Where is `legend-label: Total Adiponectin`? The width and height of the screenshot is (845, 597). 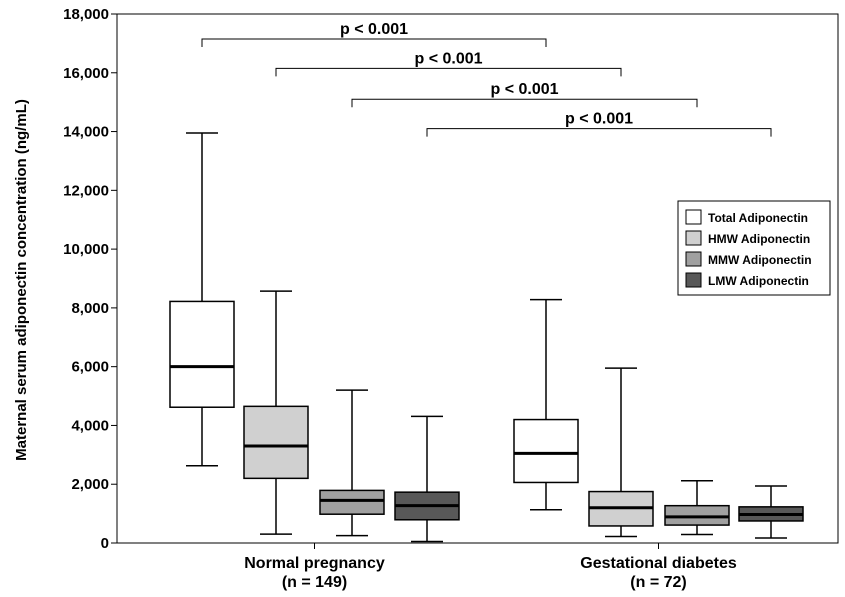
legend-label: Total Adiponectin is located at coordinates (758, 218).